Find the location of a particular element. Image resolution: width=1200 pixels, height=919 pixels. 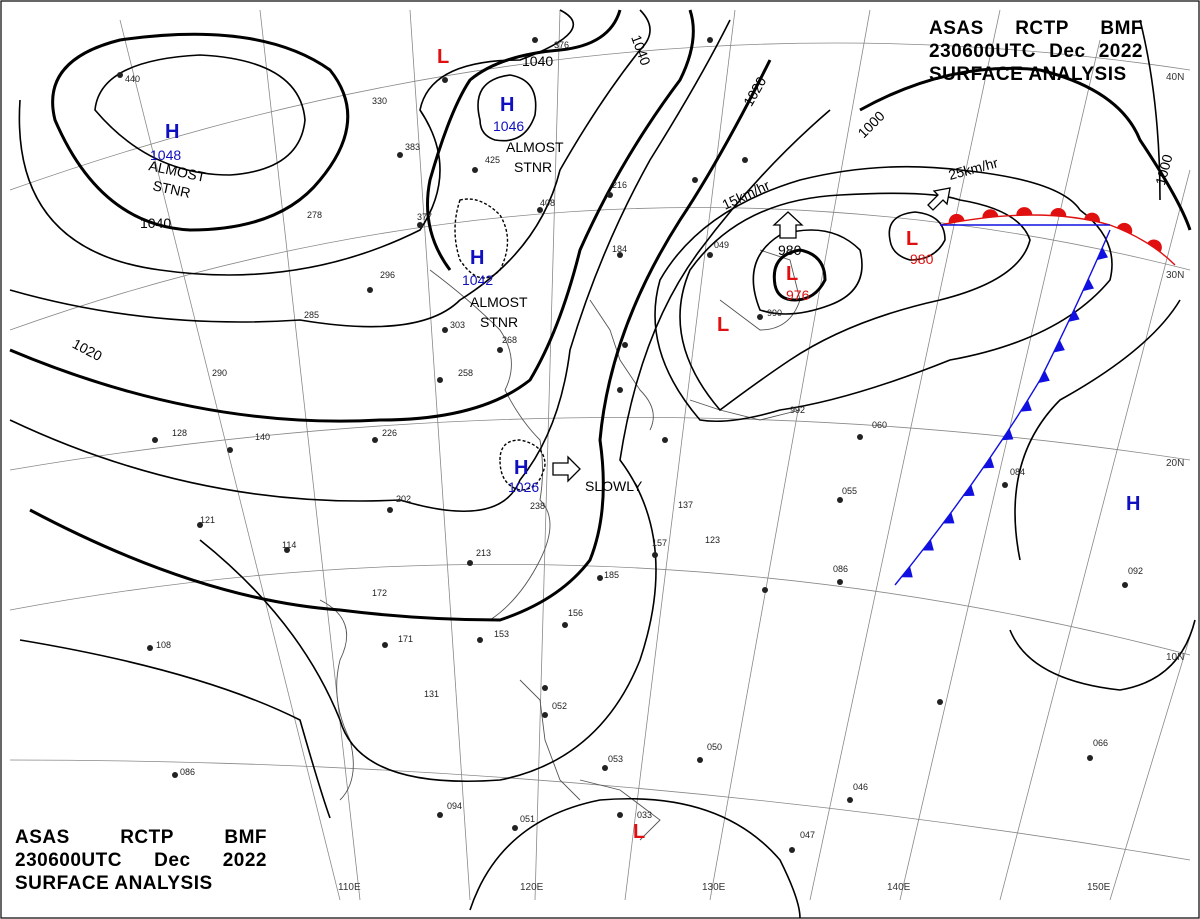

station-label: 268 is located at coordinates (509, 340).